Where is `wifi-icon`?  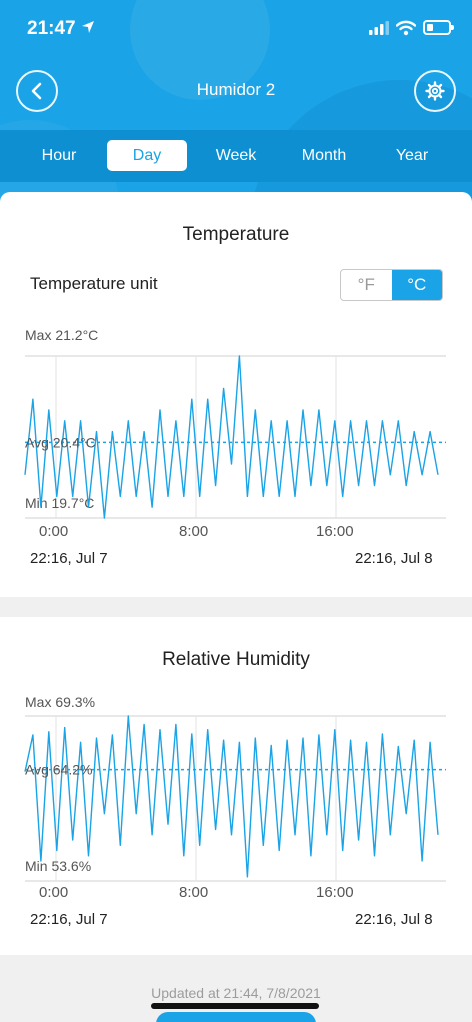
wifi-icon is located at coordinates (406, 28).